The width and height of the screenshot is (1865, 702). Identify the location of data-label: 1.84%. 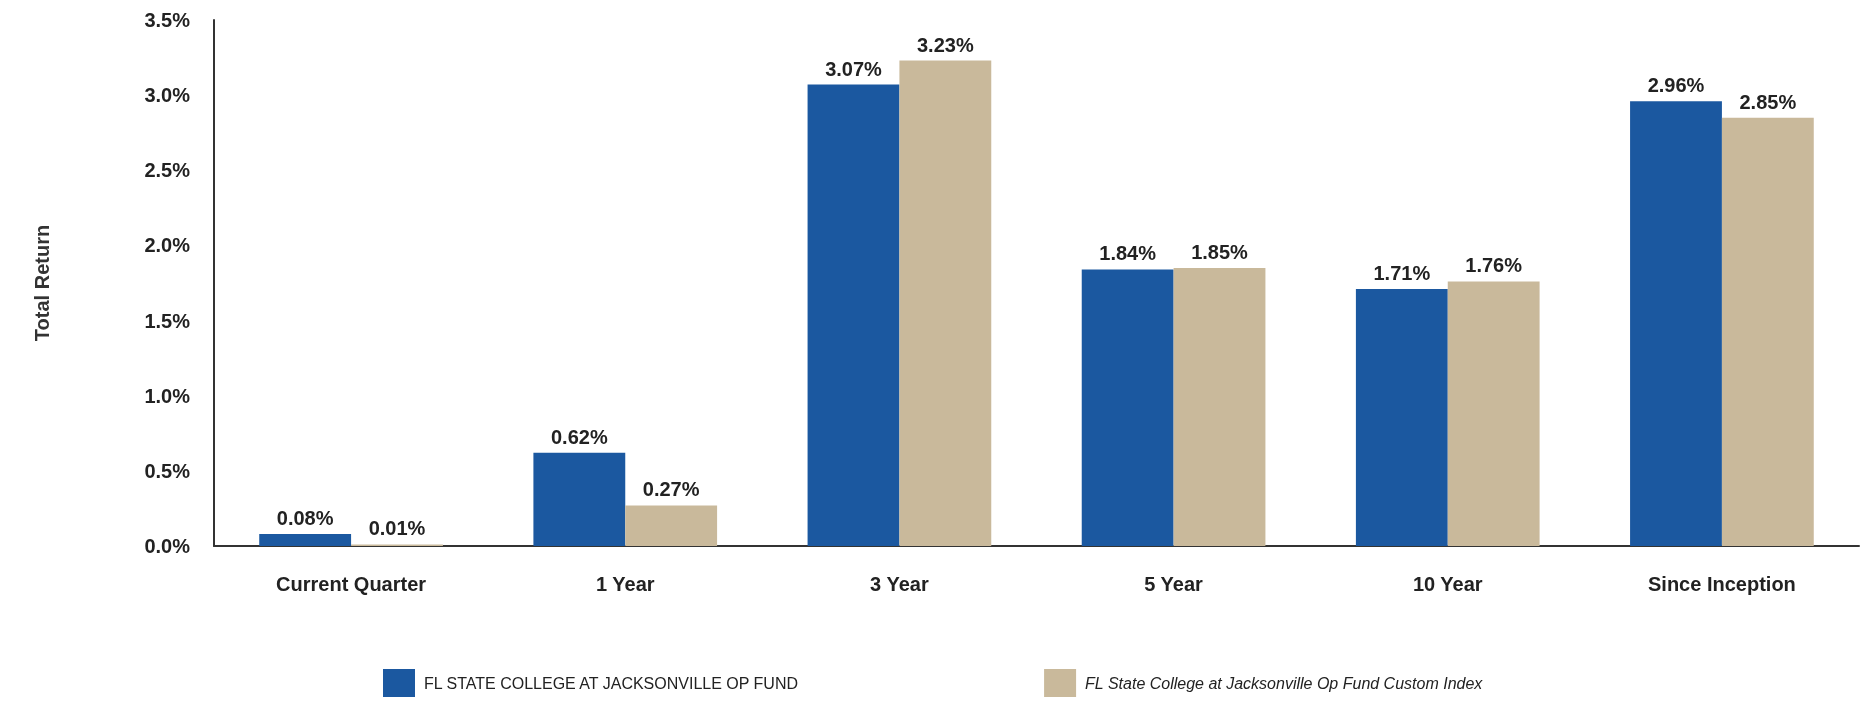
(1128, 253).